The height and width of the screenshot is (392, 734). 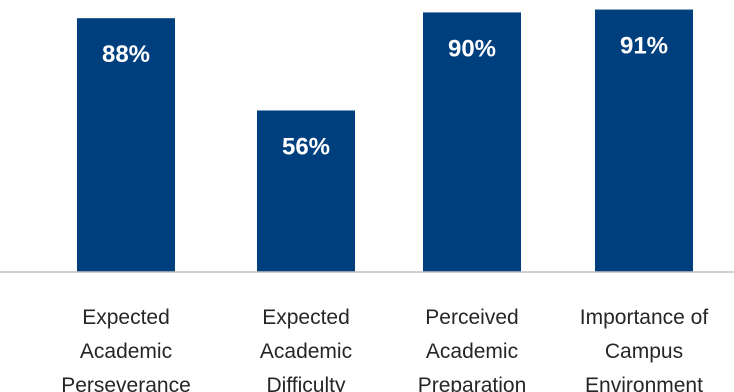 I want to click on category-label-3-line-3: Preparation, so click(x=472, y=383).